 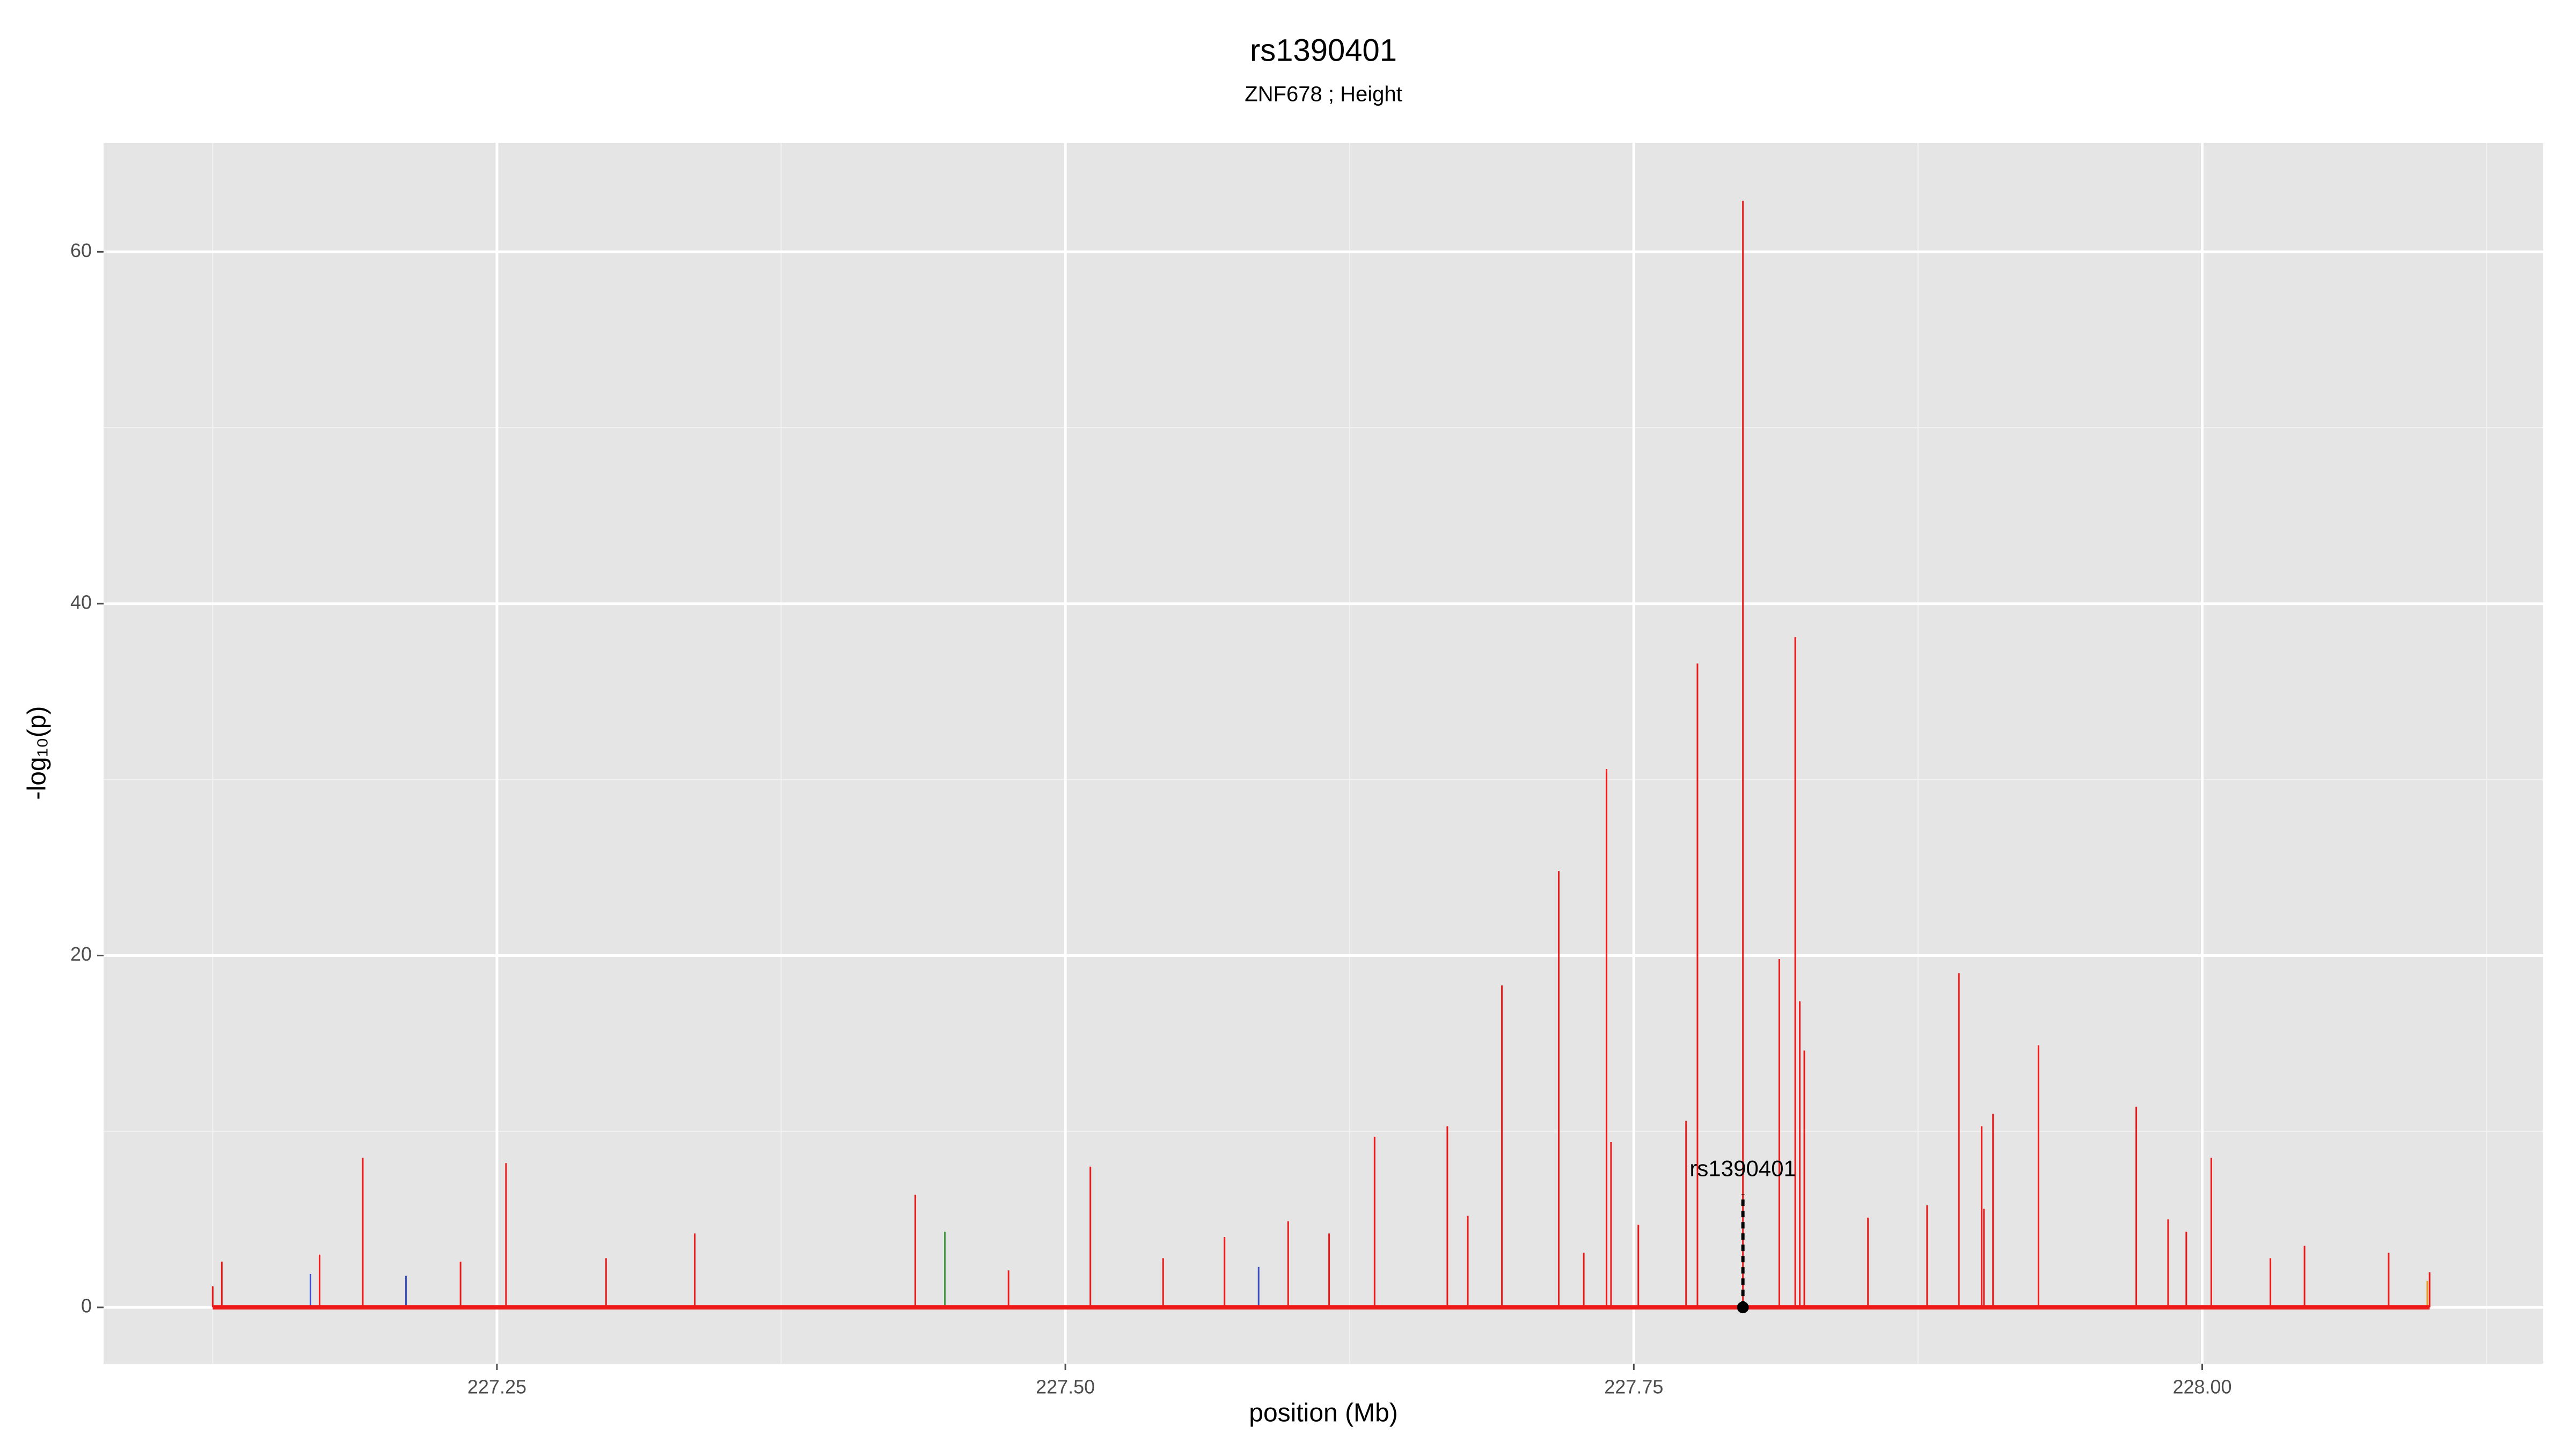 What do you see at coordinates (1065, 1387) in the screenshot?
I see `x-tick-label: 227.50` at bounding box center [1065, 1387].